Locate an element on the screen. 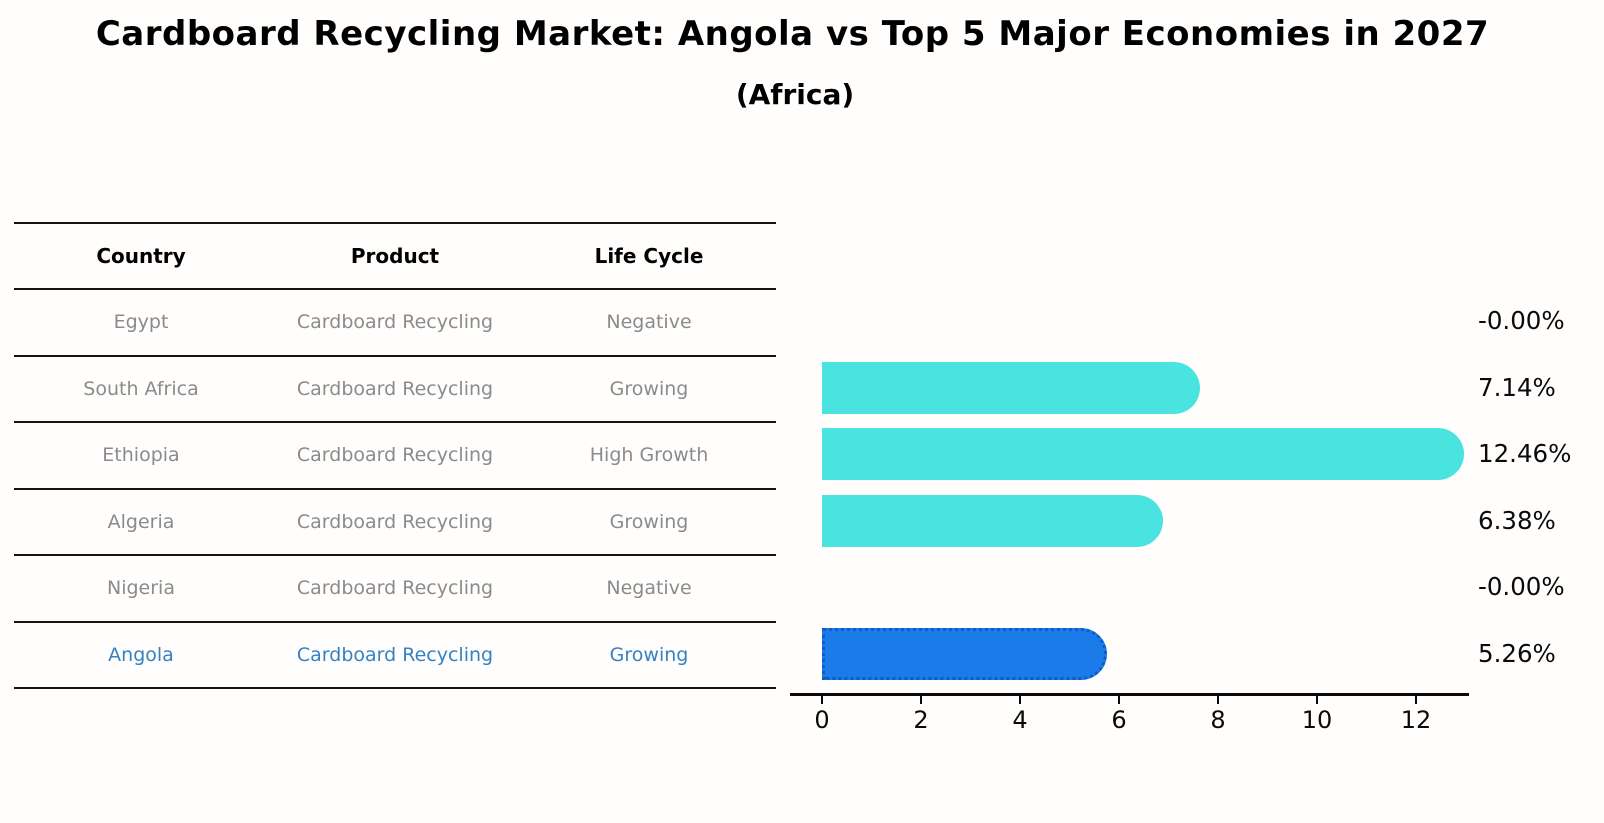  chart-bar-algeria is located at coordinates (992, 520).